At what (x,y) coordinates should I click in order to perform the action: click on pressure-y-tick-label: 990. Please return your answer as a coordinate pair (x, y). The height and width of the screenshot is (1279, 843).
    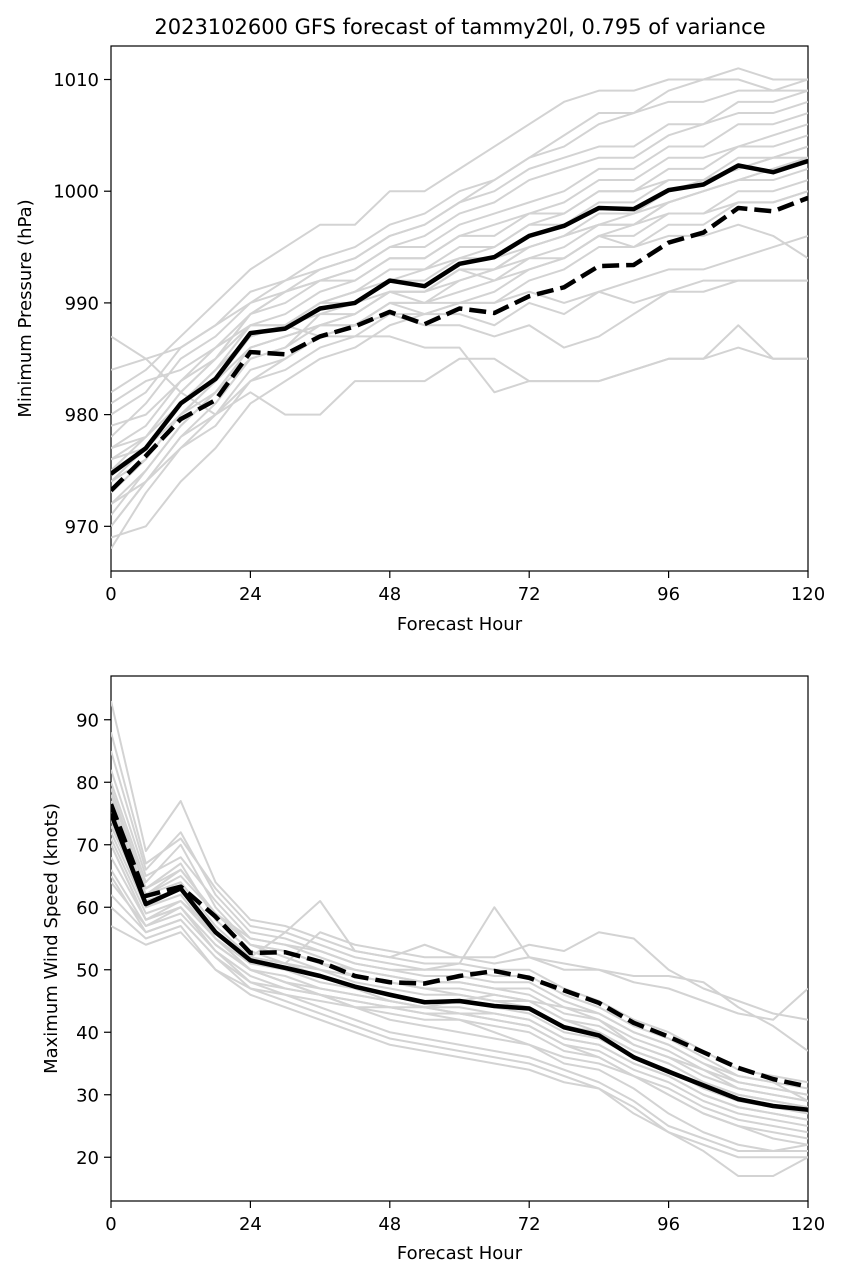
    Looking at the image, I should click on (82, 303).